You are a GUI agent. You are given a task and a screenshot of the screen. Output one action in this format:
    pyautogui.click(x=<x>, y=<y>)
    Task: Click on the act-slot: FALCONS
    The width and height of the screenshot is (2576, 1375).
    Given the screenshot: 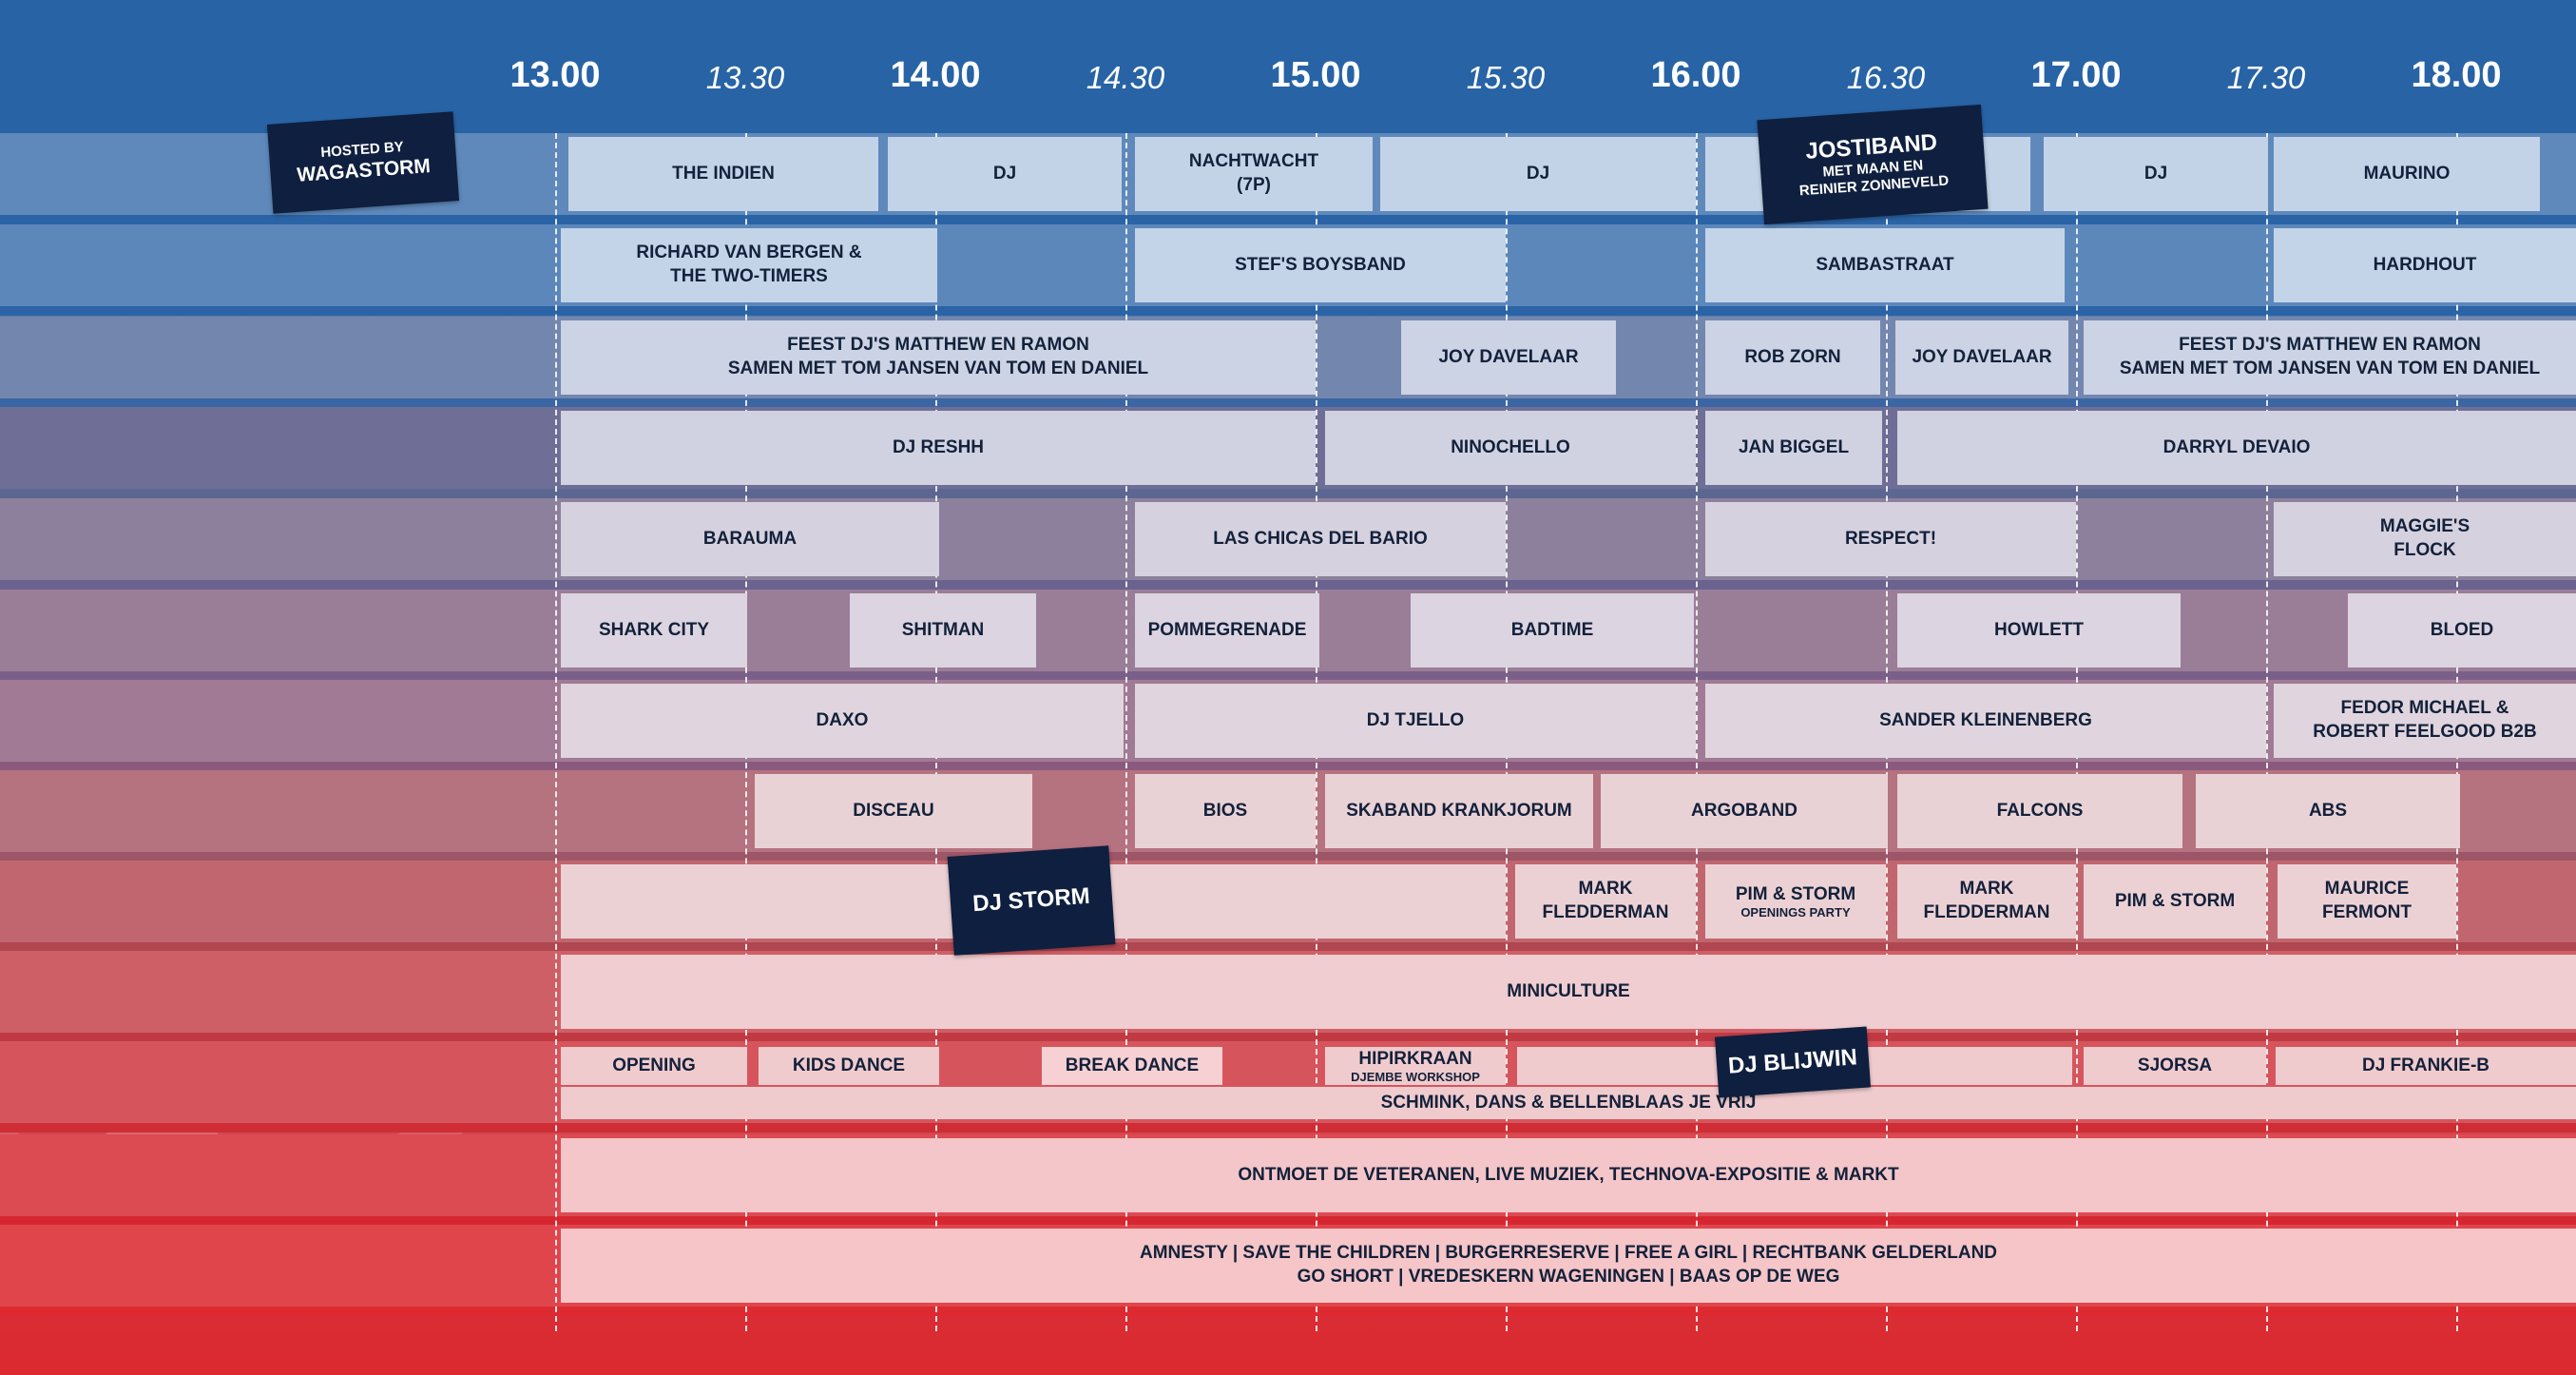 What is the action you would take?
    pyautogui.click(x=2040, y=811)
    